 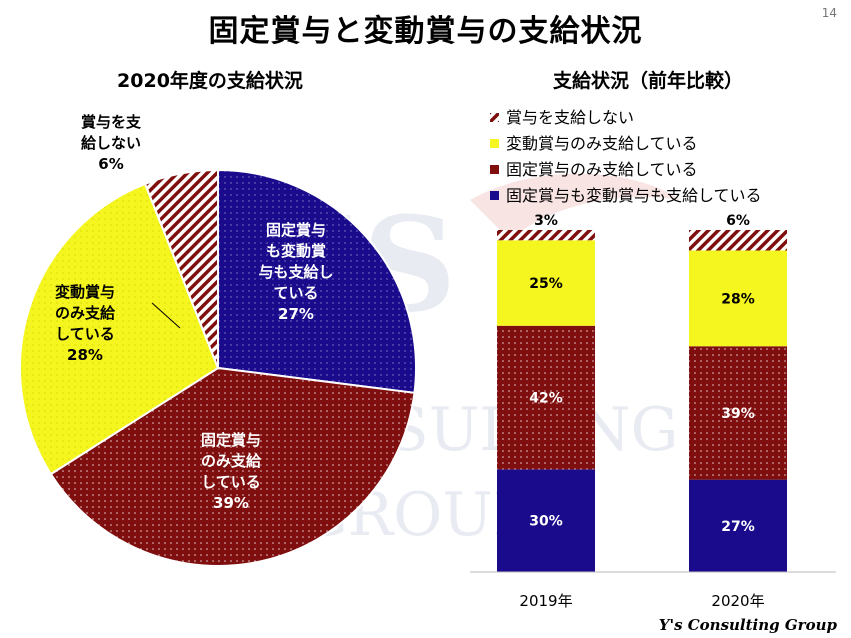 I want to click on bar-1-none, so click(x=738, y=240).